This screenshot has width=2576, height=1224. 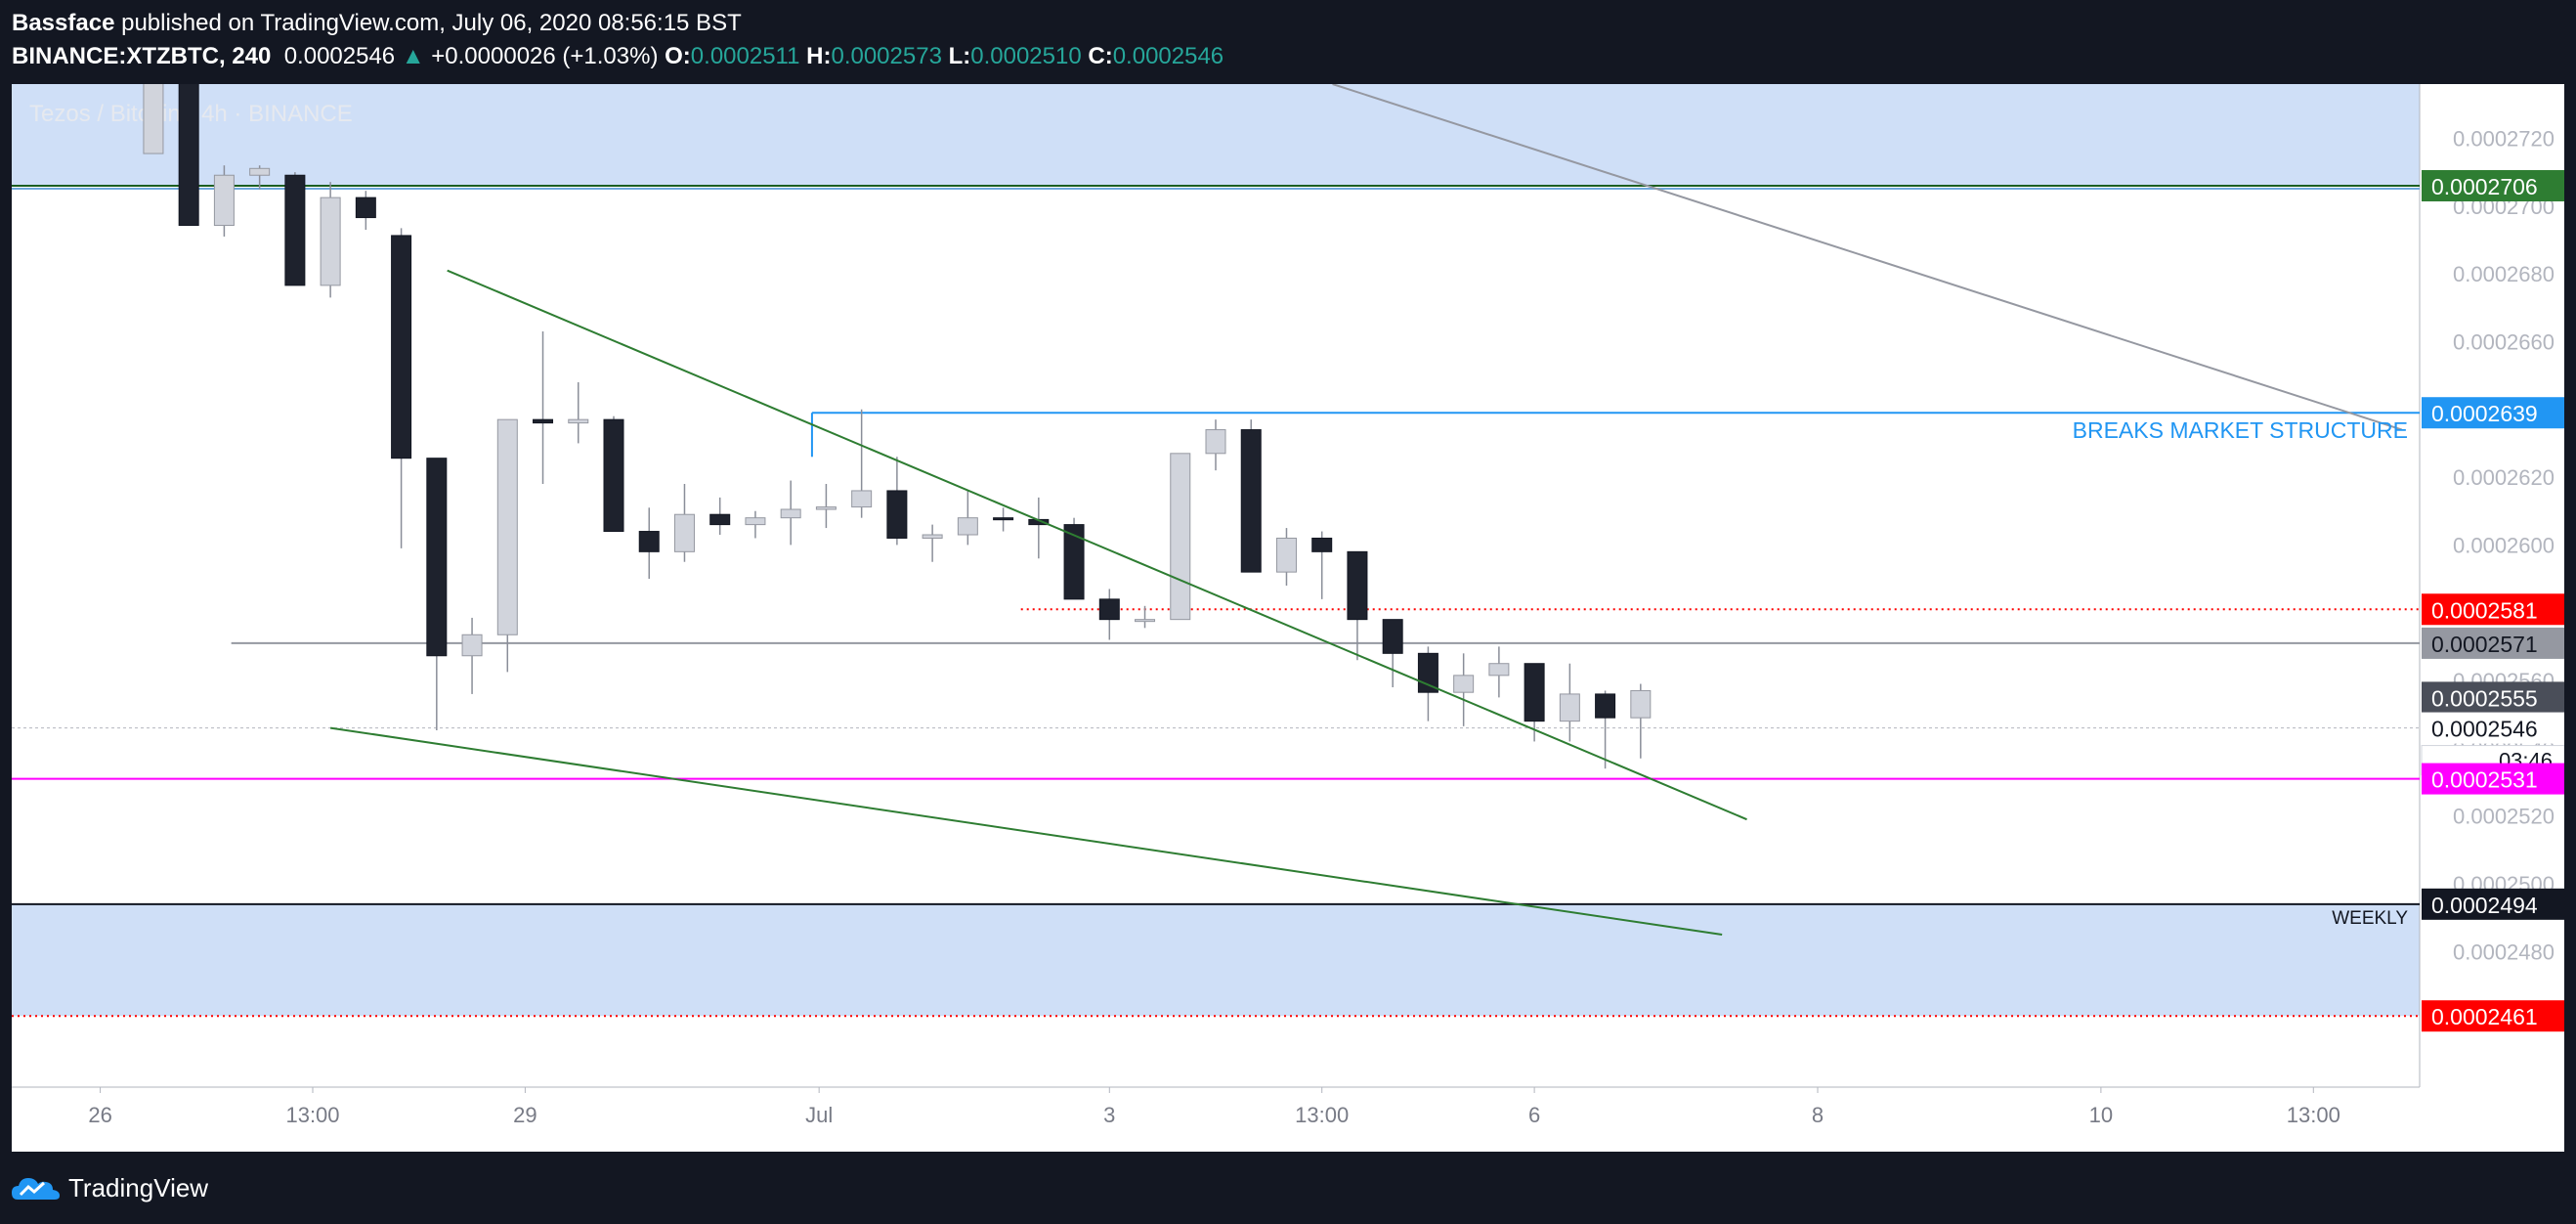 I want to click on price-0002531-badge-label: 0.0002531, so click(x=2485, y=780).